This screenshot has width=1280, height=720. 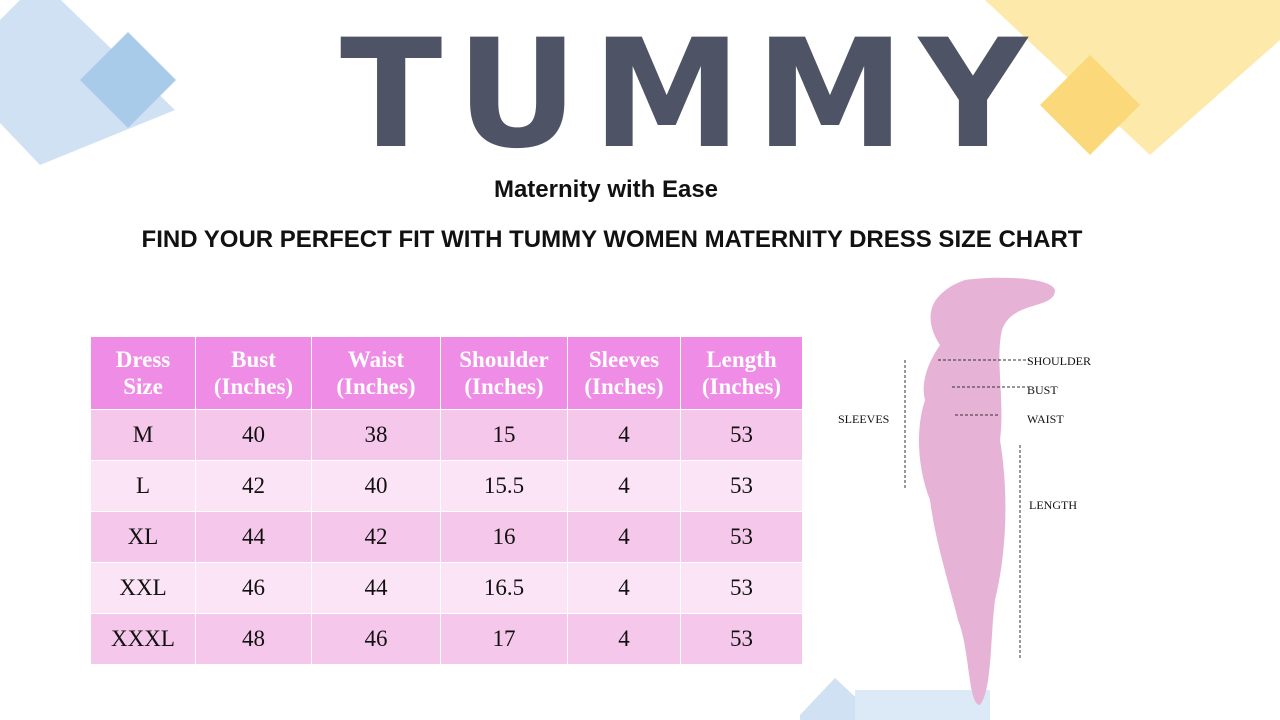 What do you see at coordinates (624, 373) in the screenshot?
I see `column-header: Sleeves (Inches)` at bounding box center [624, 373].